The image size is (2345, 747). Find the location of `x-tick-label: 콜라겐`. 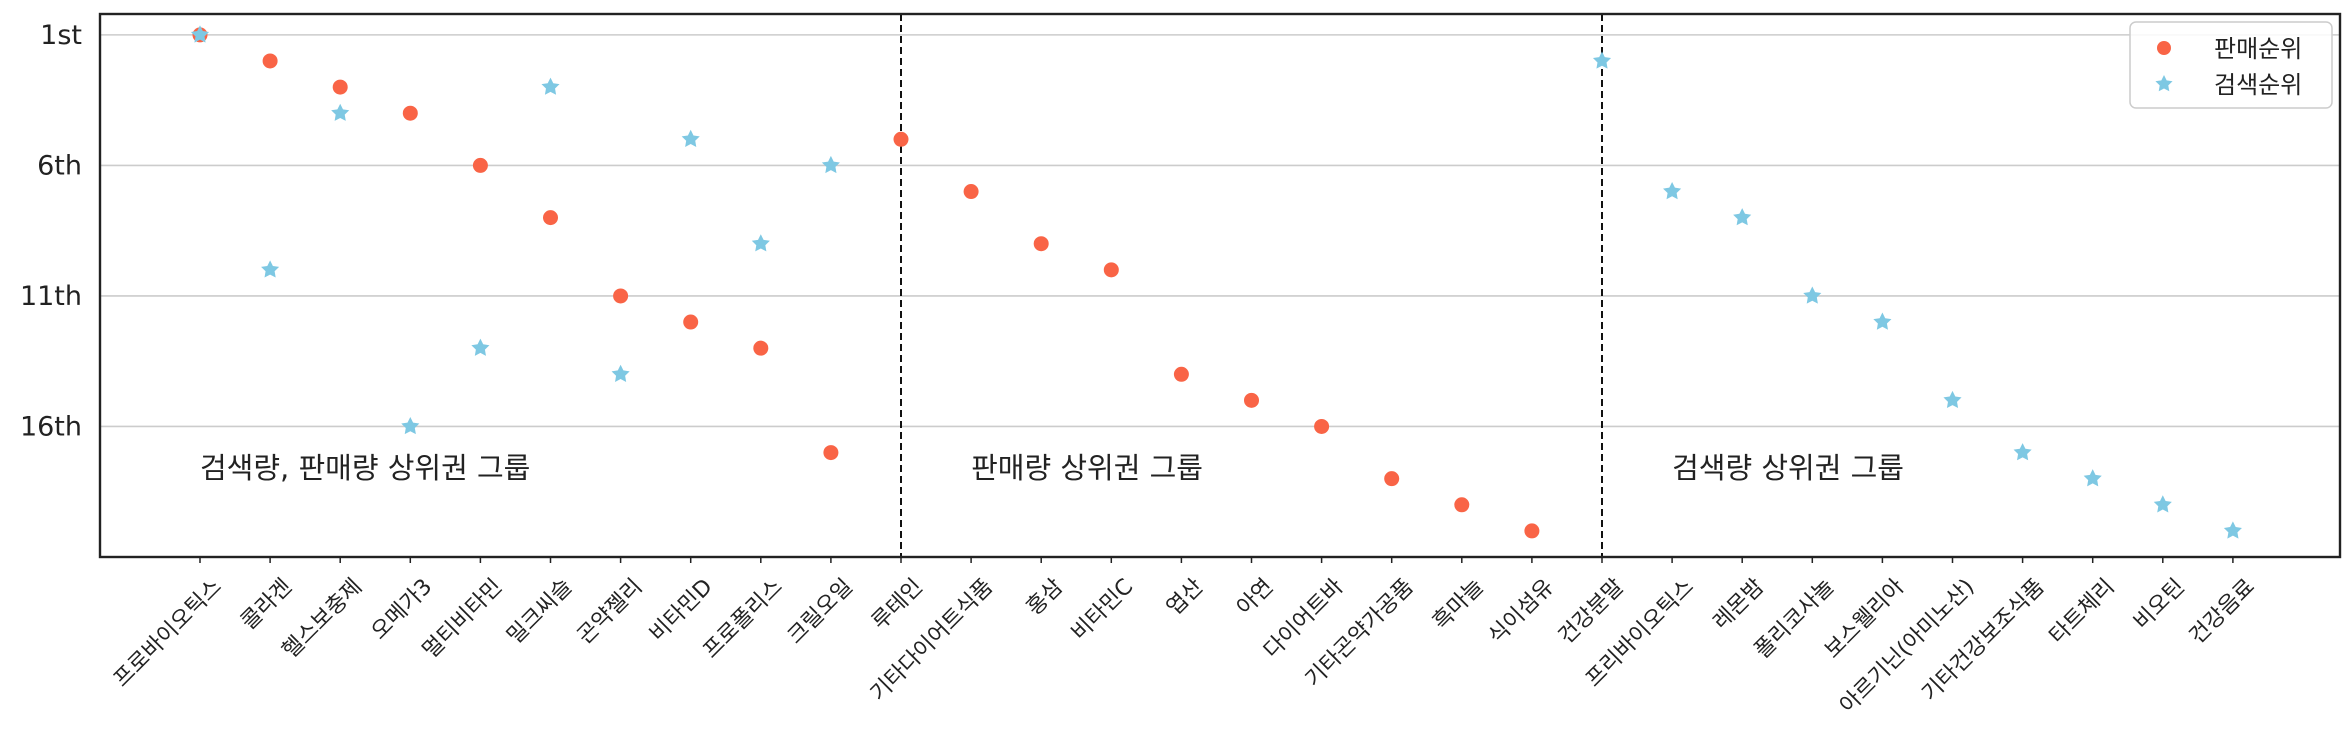

x-tick-label: 콜라겐 is located at coordinates (266, 604).